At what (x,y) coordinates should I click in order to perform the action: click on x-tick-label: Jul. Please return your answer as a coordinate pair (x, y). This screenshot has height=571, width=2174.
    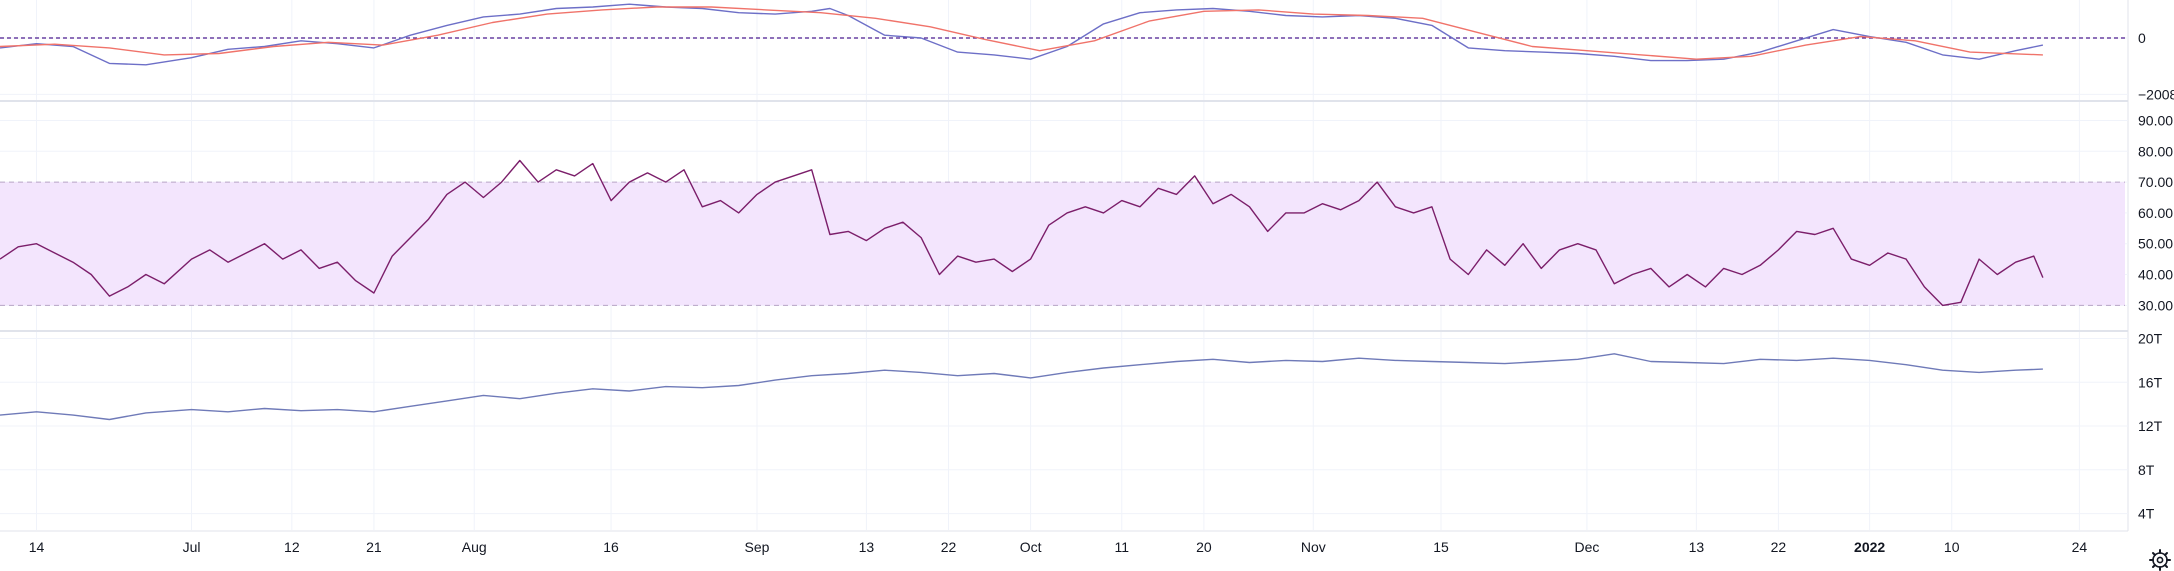
    Looking at the image, I should click on (192, 547).